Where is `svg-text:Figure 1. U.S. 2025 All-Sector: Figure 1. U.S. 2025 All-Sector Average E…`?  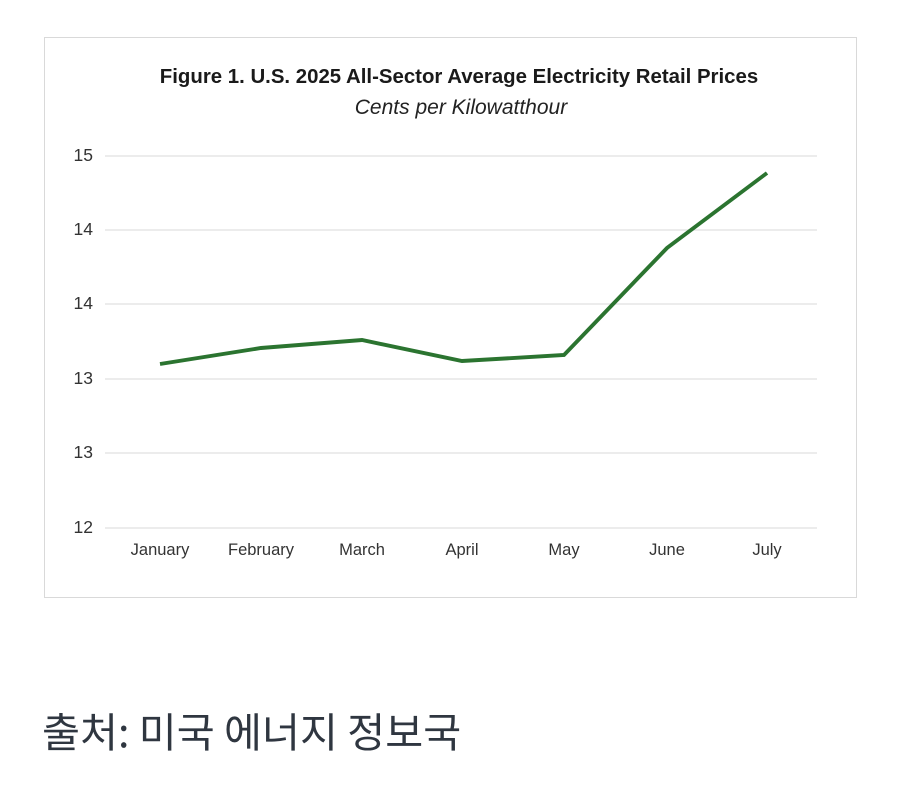
svg-text:Figure 1. U.S. 2025 All-Sector: Figure 1. U.S. 2025 All-Sector Average E… is located at coordinates (459, 77).